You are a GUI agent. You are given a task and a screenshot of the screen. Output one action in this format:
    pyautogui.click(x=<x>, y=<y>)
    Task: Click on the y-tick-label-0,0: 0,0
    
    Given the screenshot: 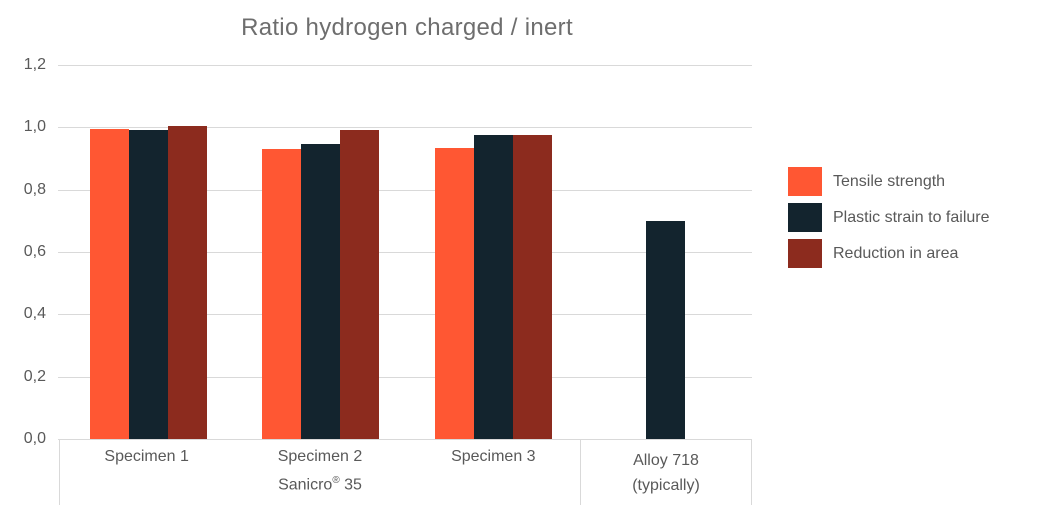 What is the action you would take?
    pyautogui.click(x=34, y=438)
    